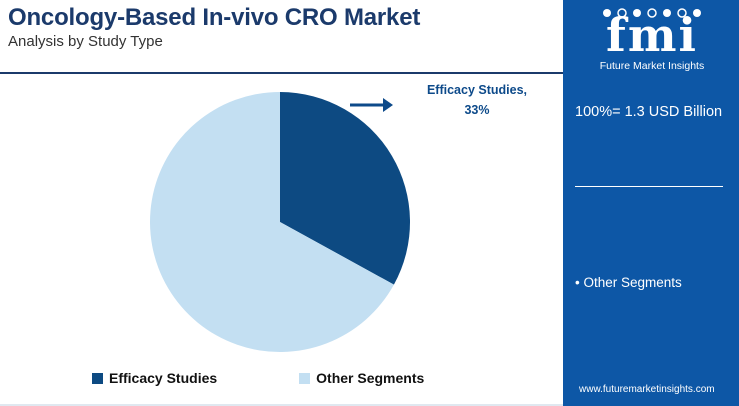  I want to click on fmi-logo: fmi Future Market Insights, so click(652, 39).